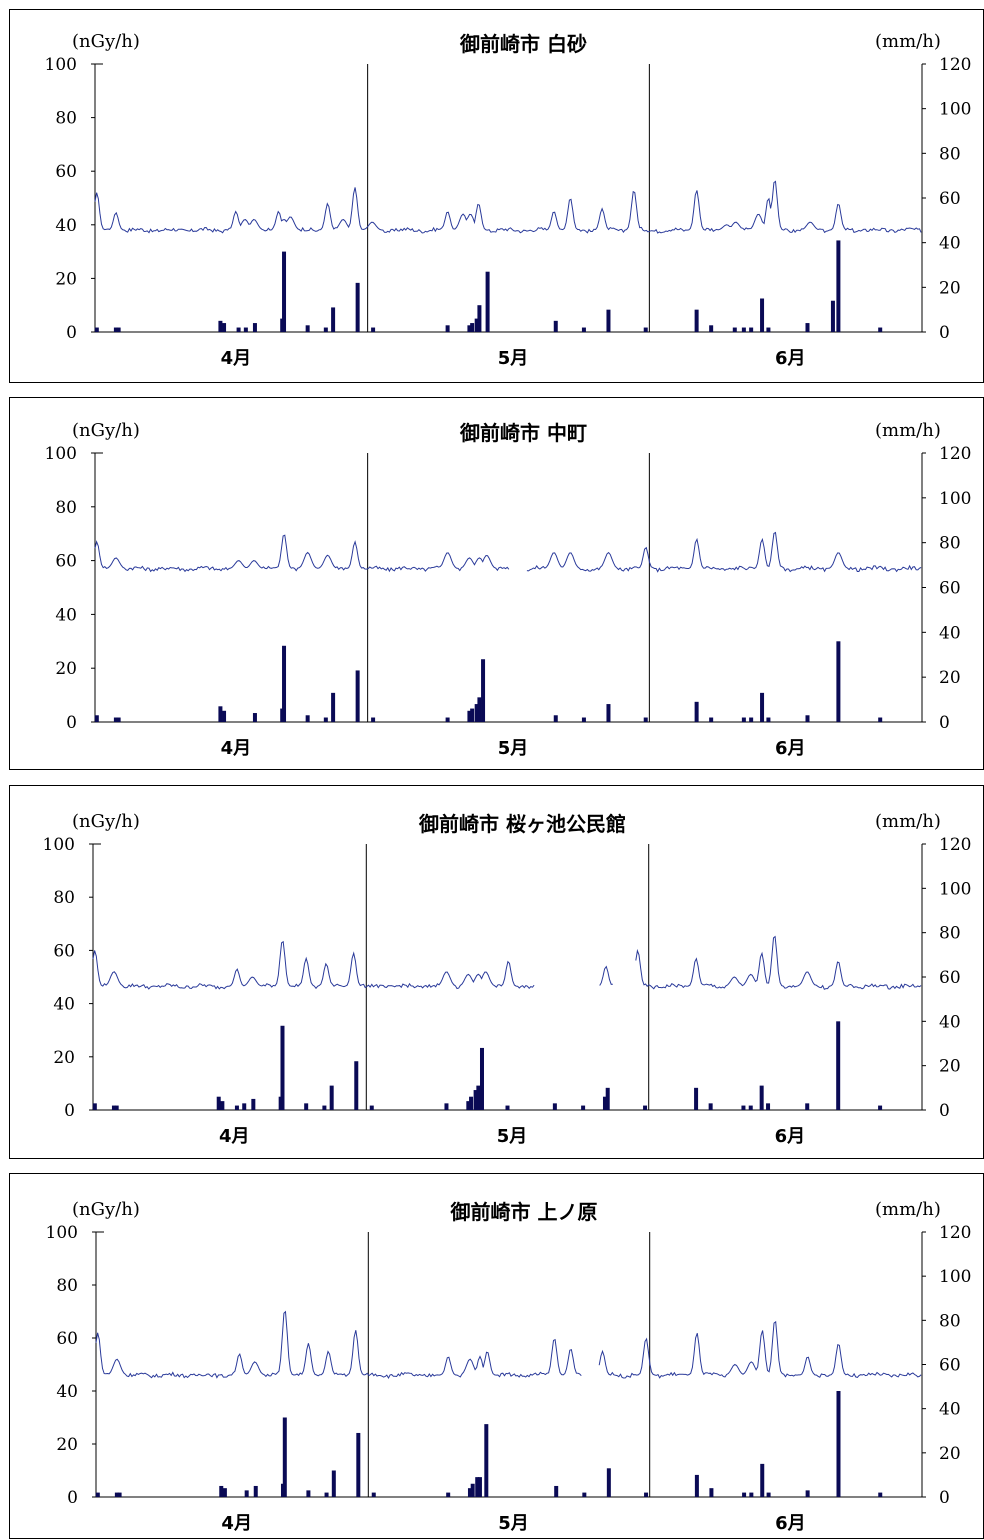 The width and height of the screenshot is (984, 1540). Describe the element at coordinates (524, 1212) in the screenshot. I see `chart-title: 御前崎市 上ノ原` at that location.